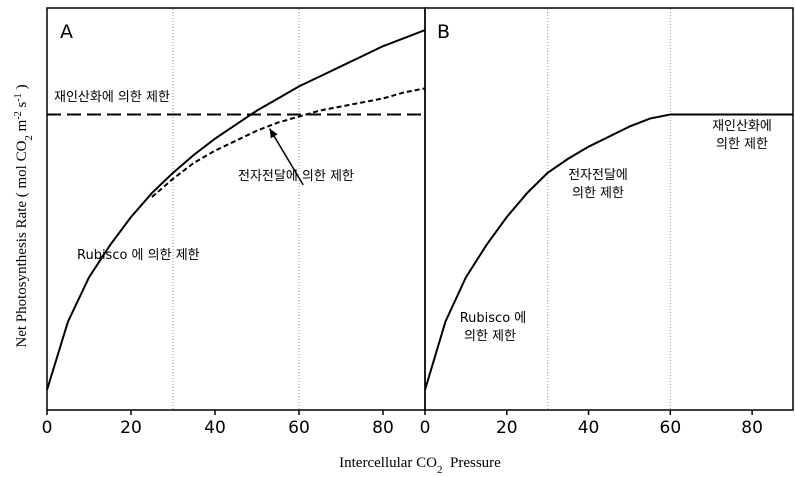  What do you see at coordinates (112, 97) in the screenshot?
I see `annotation-regeneration-limit: 재인산화에 의한 제한` at bounding box center [112, 97].